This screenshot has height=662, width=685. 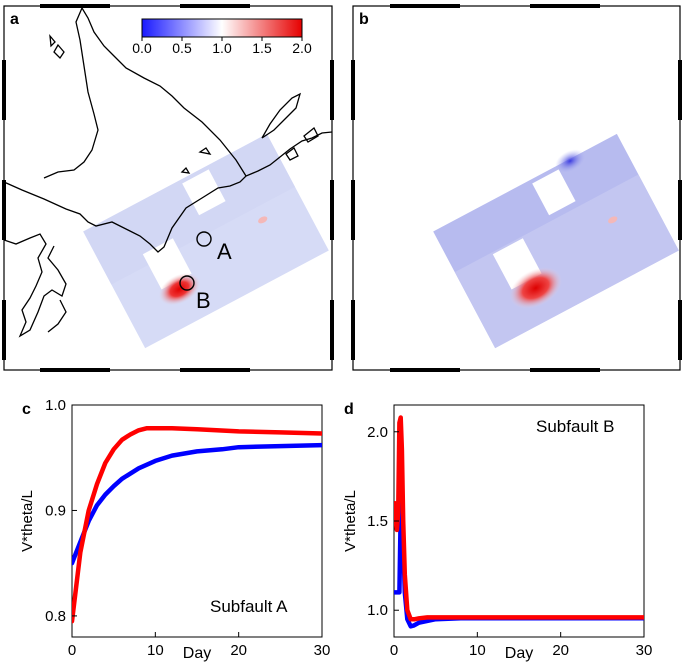 I want to click on colorbar: 0.0 0.5 1.0 1.5 2.0, so click(x=222, y=37).